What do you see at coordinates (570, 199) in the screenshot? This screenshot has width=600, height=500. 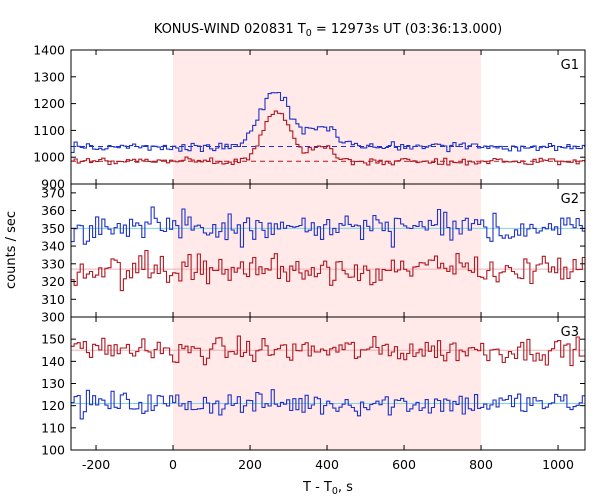 I see `panel-label: G2` at bounding box center [570, 199].